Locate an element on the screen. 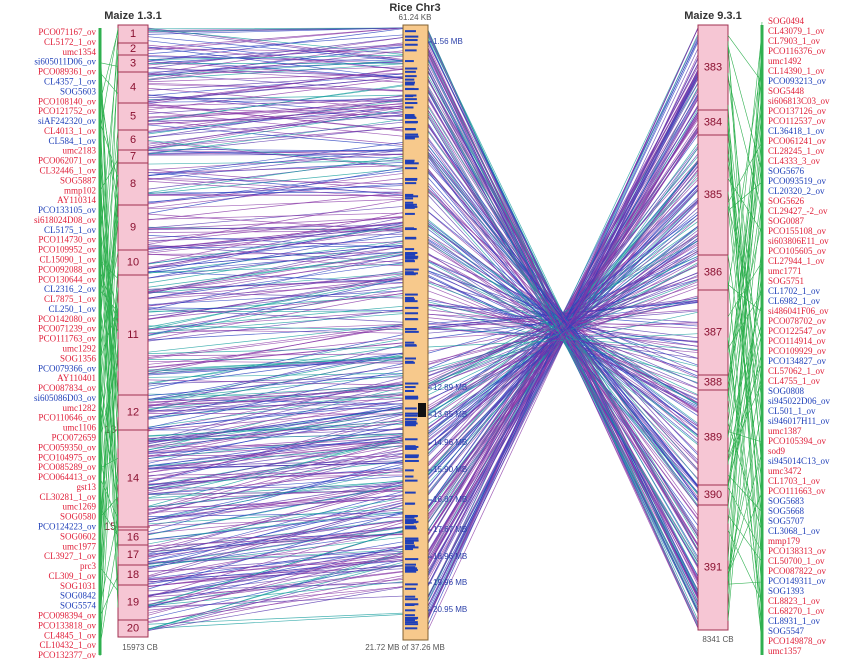 The height and width of the screenshot is (668, 858). marker-label: umc1106 is located at coordinates (80, 428).